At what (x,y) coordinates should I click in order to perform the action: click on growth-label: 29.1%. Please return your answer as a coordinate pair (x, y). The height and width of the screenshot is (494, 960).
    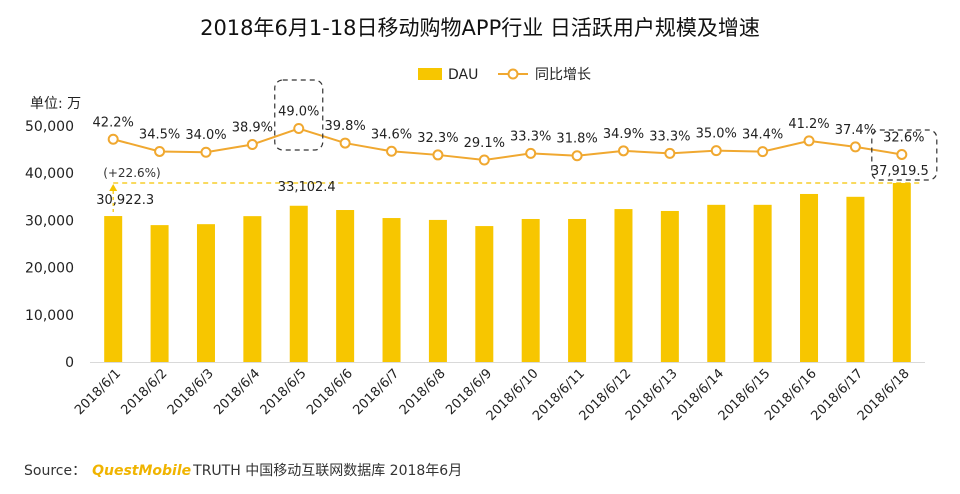
    Looking at the image, I should click on (484, 143).